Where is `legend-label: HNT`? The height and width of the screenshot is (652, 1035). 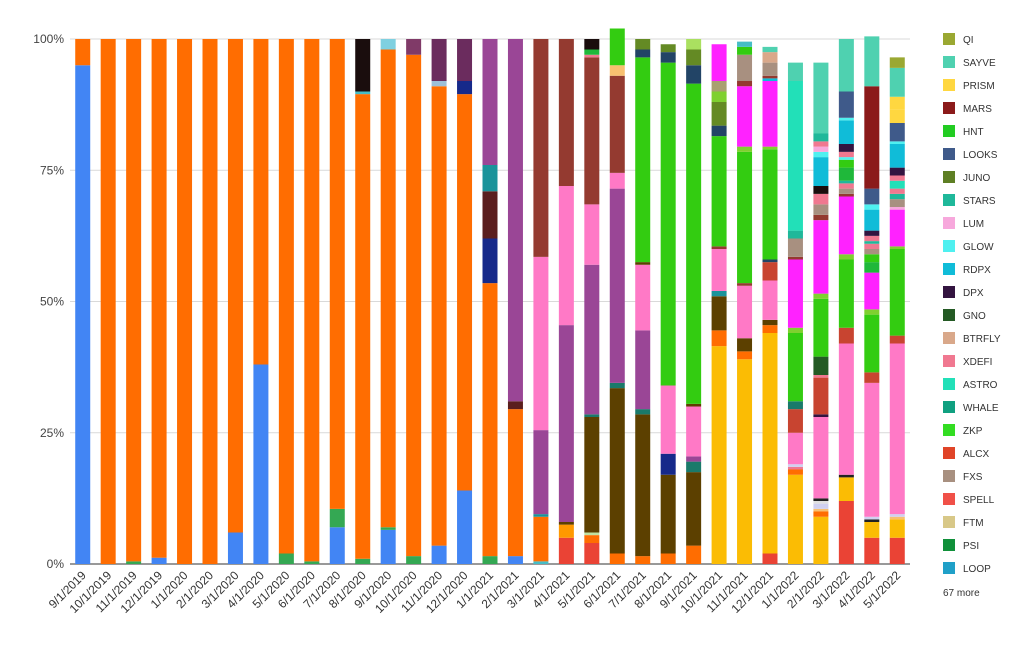
legend-label: HNT is located at coordinates (973, 132).